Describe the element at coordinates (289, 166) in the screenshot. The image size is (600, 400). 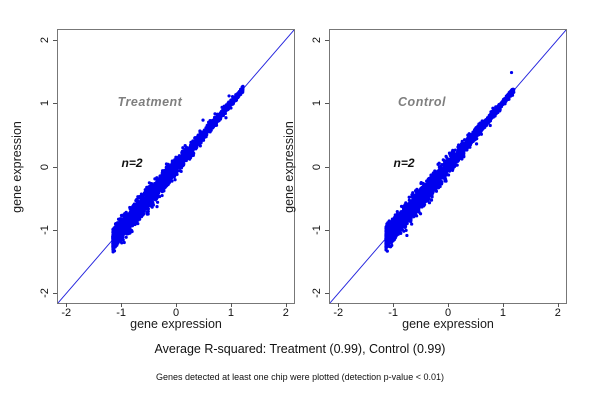
I see `y-axis-label-control: gene expression` at that location.